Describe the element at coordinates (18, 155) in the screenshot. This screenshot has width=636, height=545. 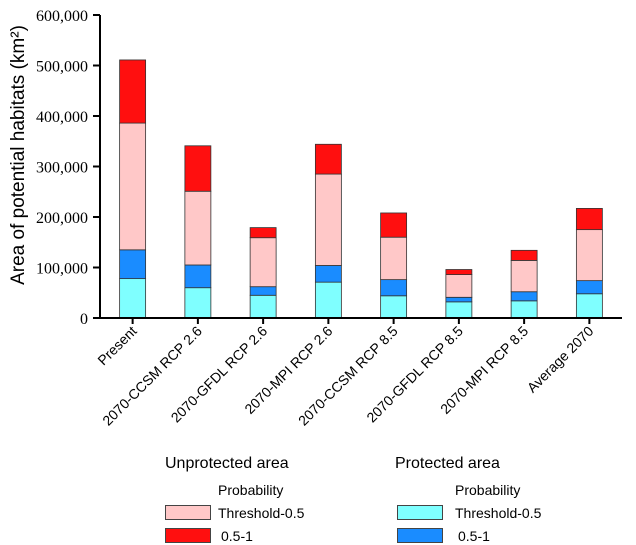
I see `y-axis-label: Area of potential habitats (km²)` at that location.